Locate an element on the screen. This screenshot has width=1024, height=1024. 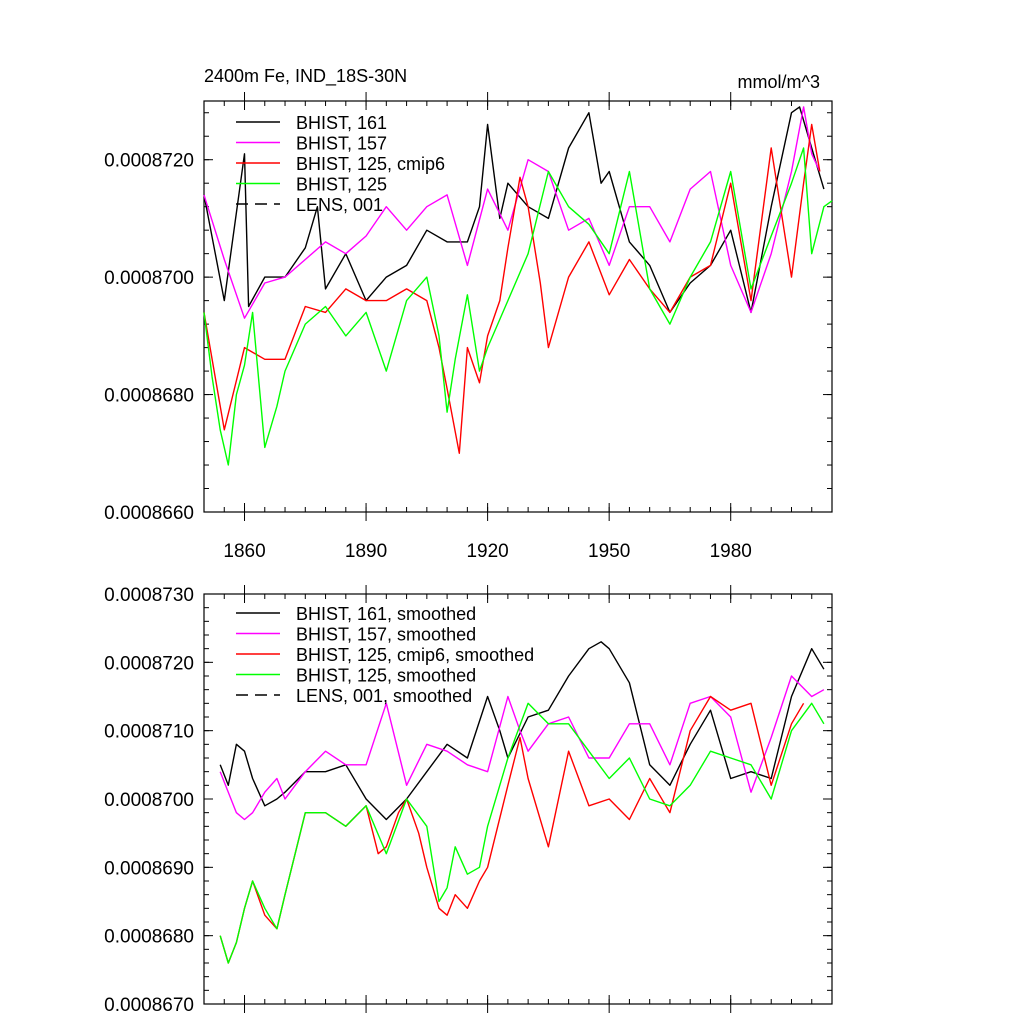
legend-label: LENS, 001, smoothed is located at coordinates (384, 696).